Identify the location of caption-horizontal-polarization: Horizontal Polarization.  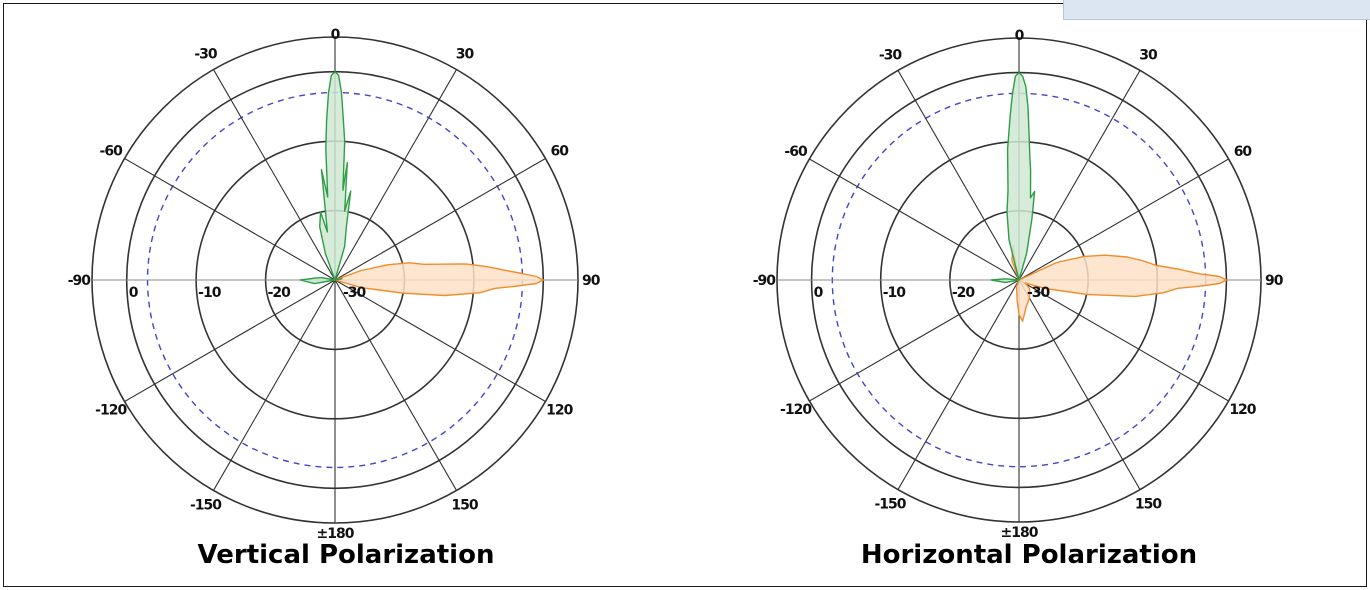
(1029, 555).